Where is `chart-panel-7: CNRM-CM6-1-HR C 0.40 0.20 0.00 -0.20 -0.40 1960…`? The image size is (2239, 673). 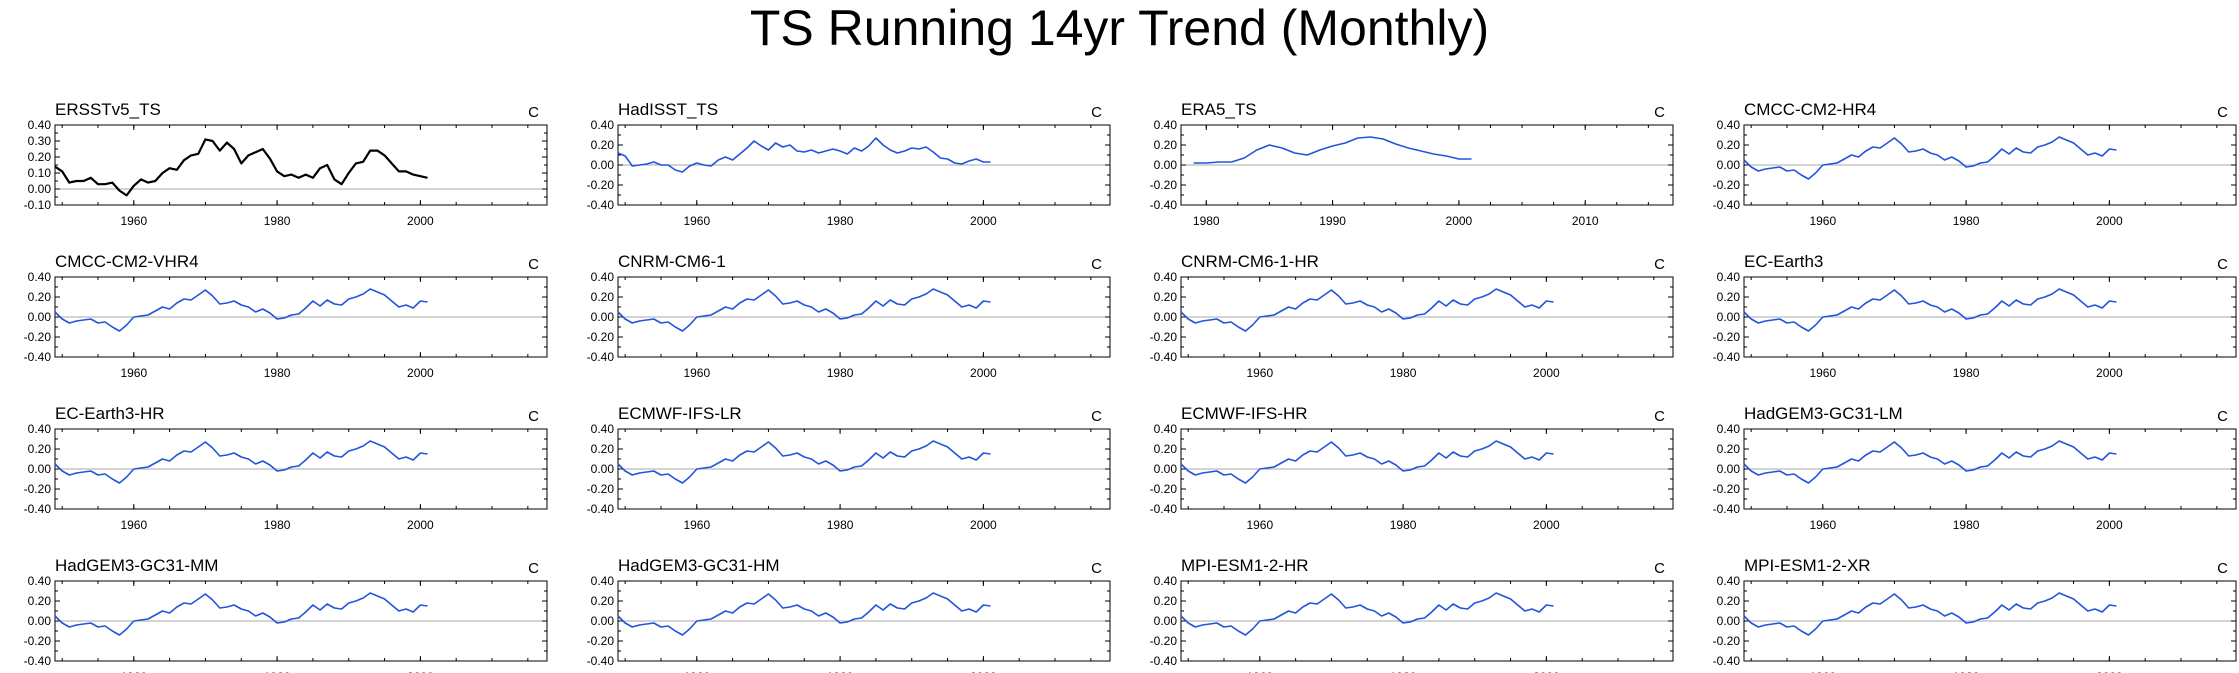 chart-panel-7: CNRM-CM6-1-HR C 0.40 0.20 0.00 -0.20 -0.40 1960… is located at coordinates (1412, 316).